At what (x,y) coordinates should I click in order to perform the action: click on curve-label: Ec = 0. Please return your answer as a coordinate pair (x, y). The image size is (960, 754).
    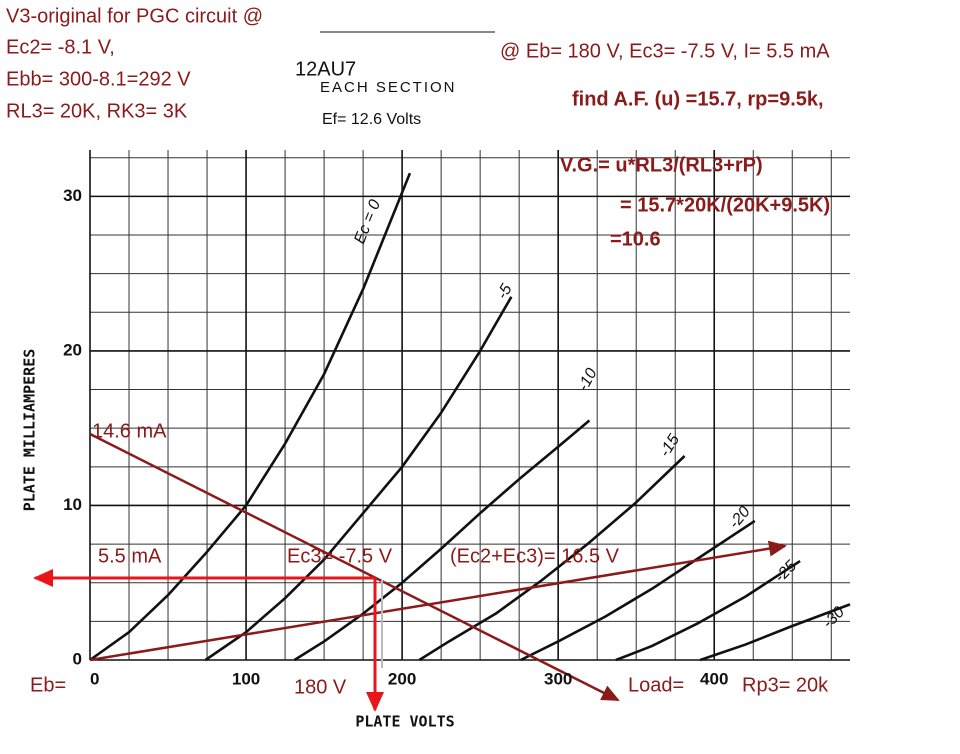
    Looking at the image, I should click on (367, 221).